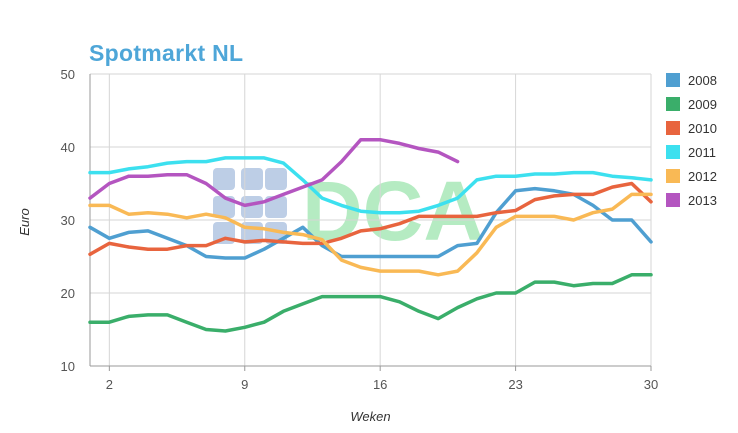  I want to click on legend-swatch-2010, so click(673, 128).